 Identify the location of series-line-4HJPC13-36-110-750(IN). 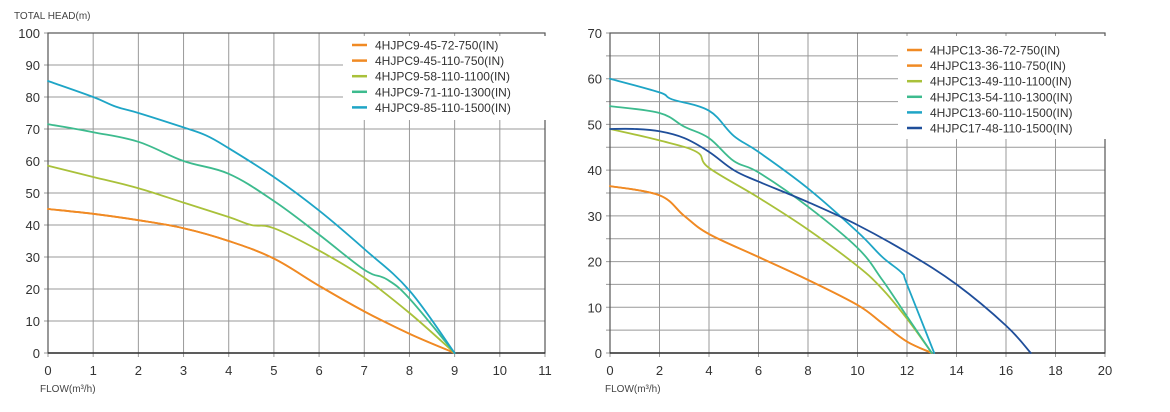
(771, 269).